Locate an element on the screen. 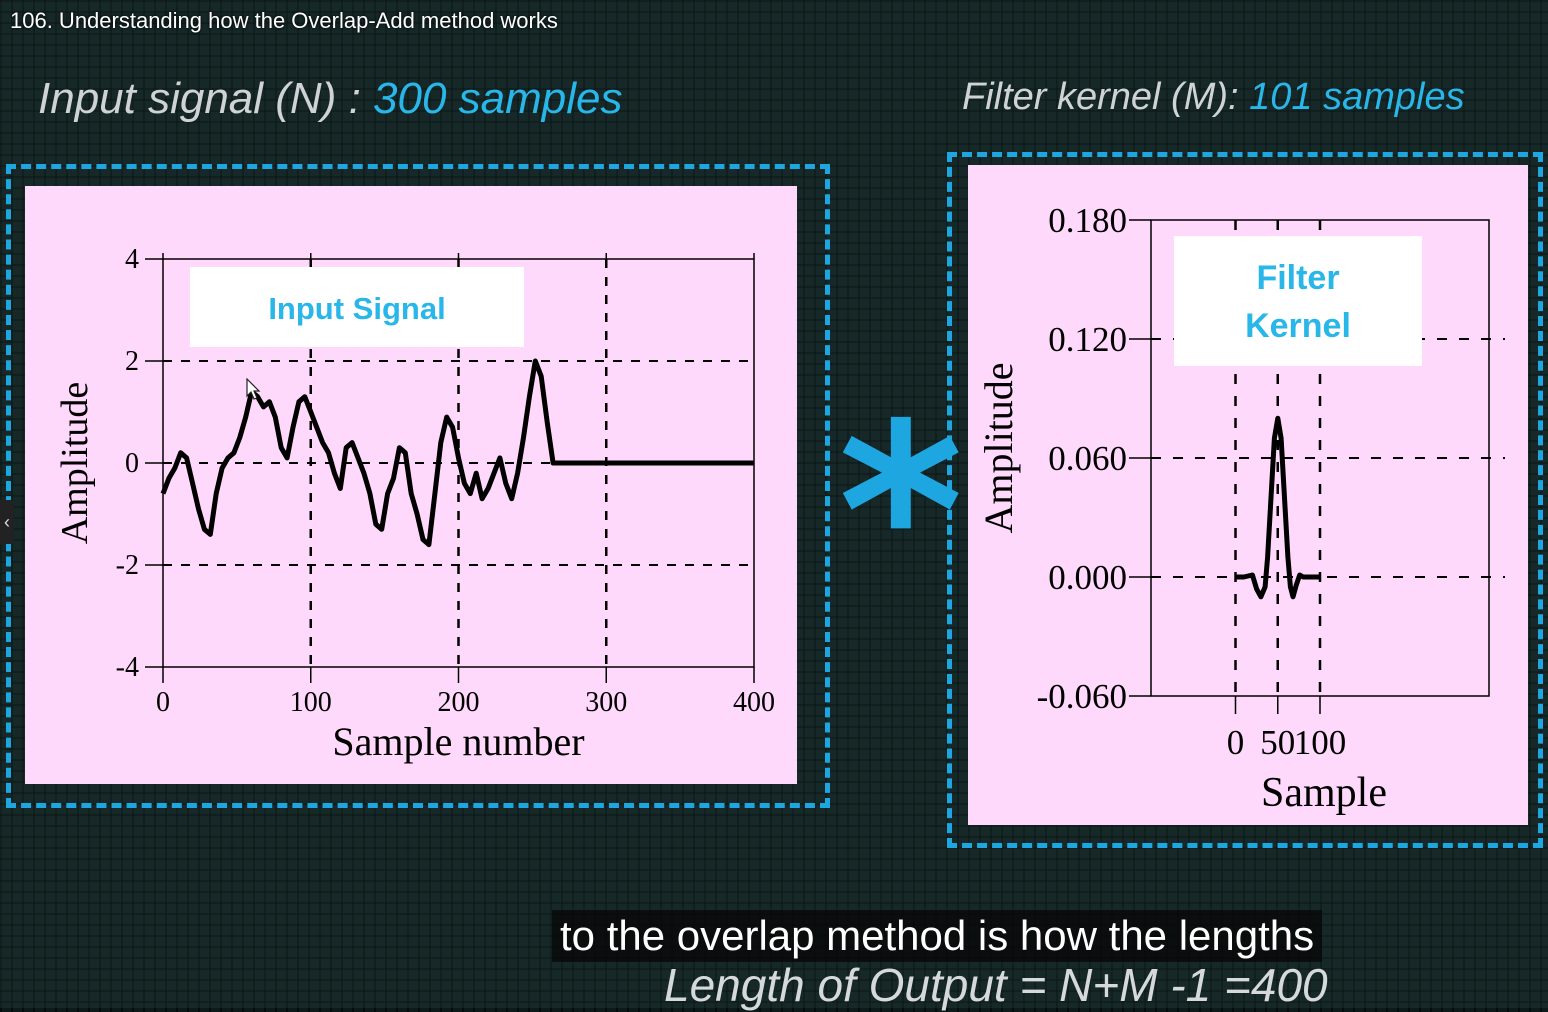 Image resolution: width=1548 pixels, height=1012 pixels. convolution-asterisk-icon: * is located at coordinates (901, 512).